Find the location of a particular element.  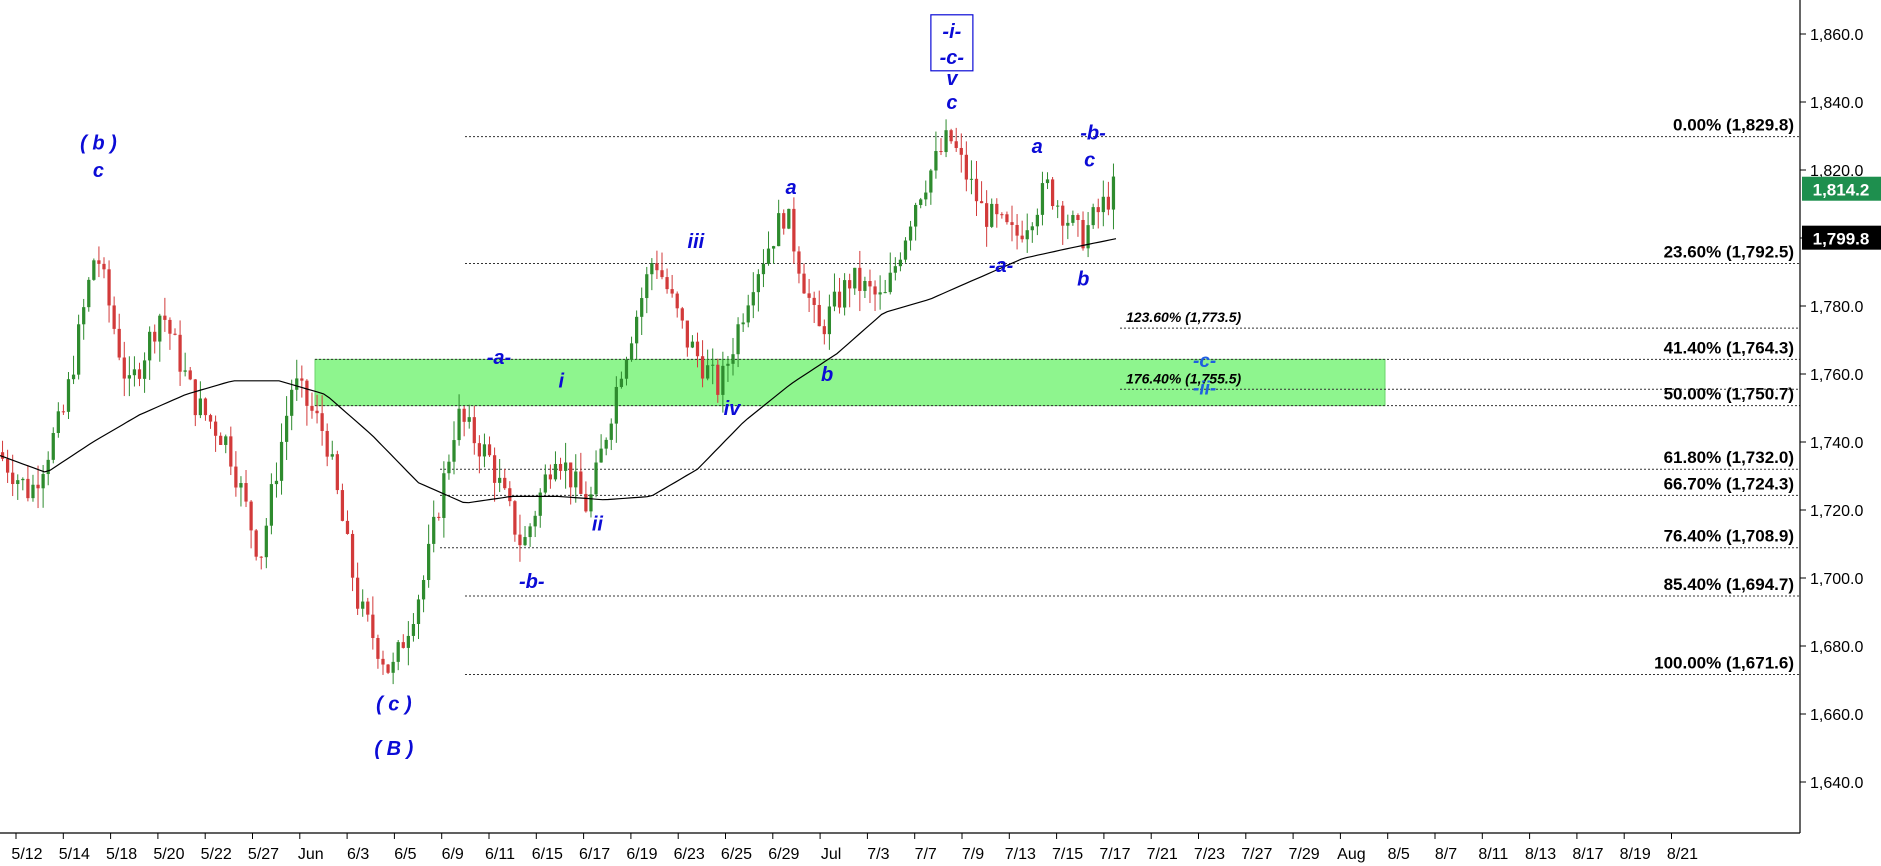

y-tick-label: 1,680.0 is located at coordinates (1836, 647).